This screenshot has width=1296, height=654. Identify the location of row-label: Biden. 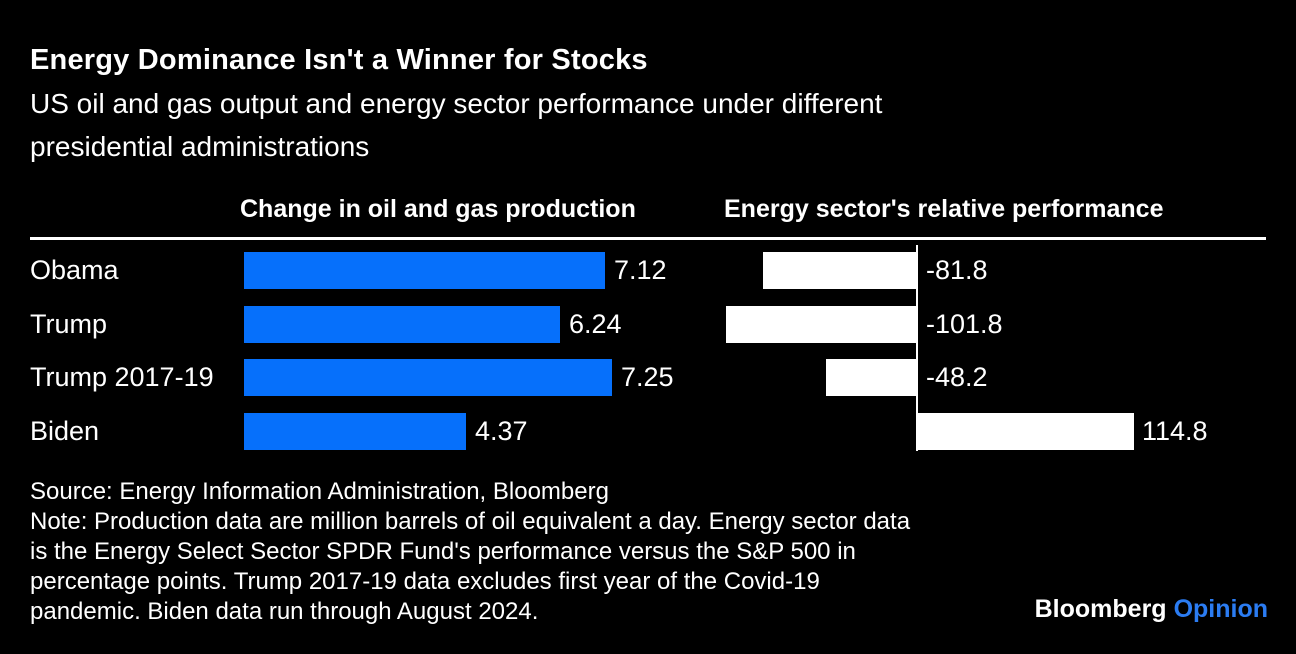
(65, 431).